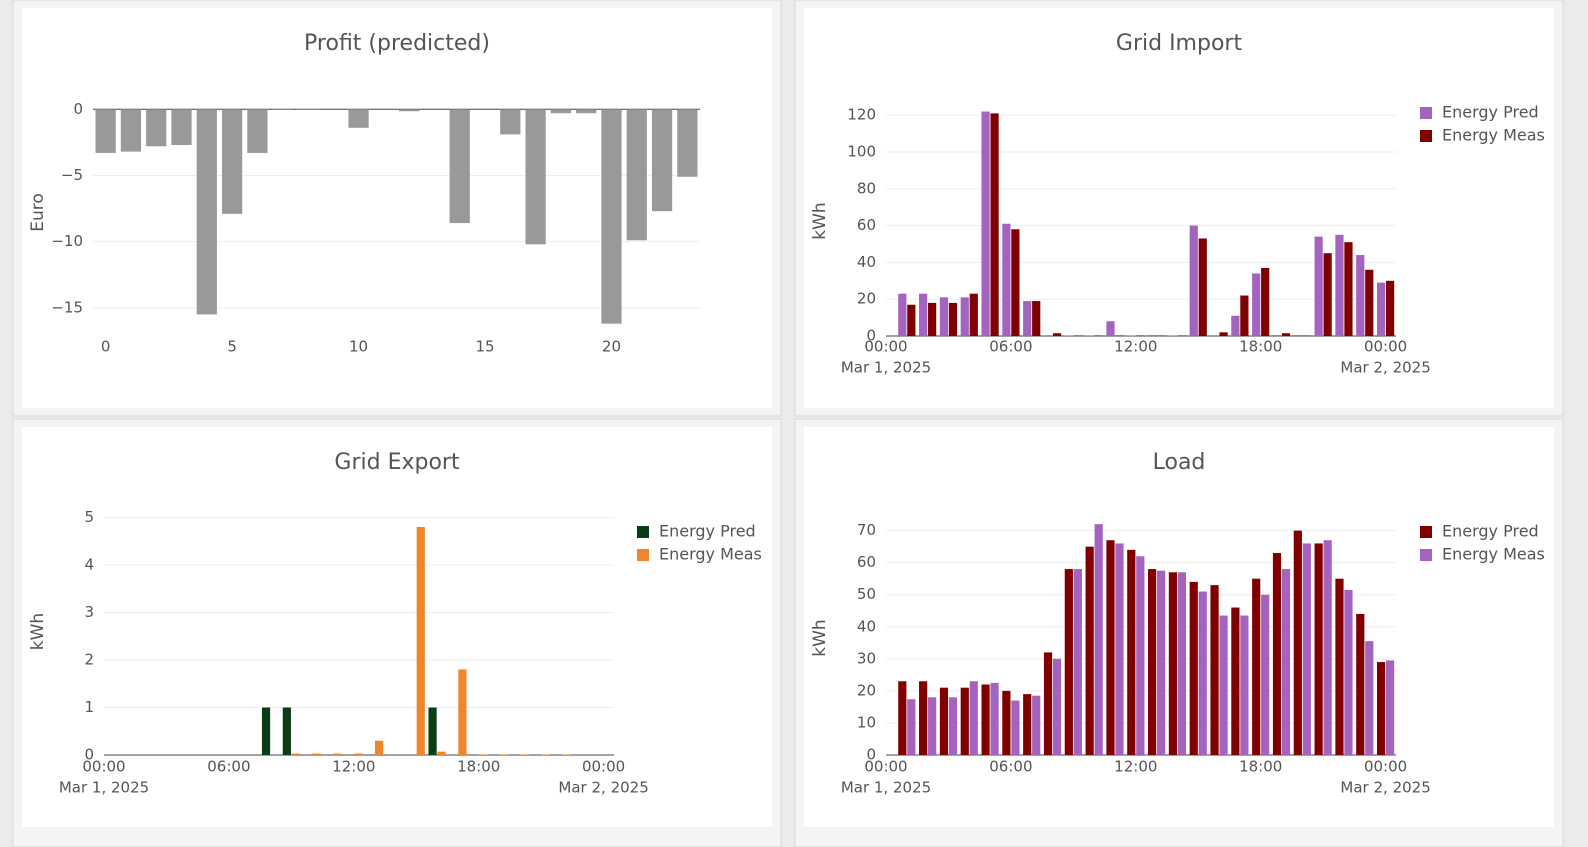 Image resolution: width=1588 pixels, height=847 pixels. Describe the element at coordinates (1179, 43) in the screenshot. I see `chart-title: Grid Import` at that location.